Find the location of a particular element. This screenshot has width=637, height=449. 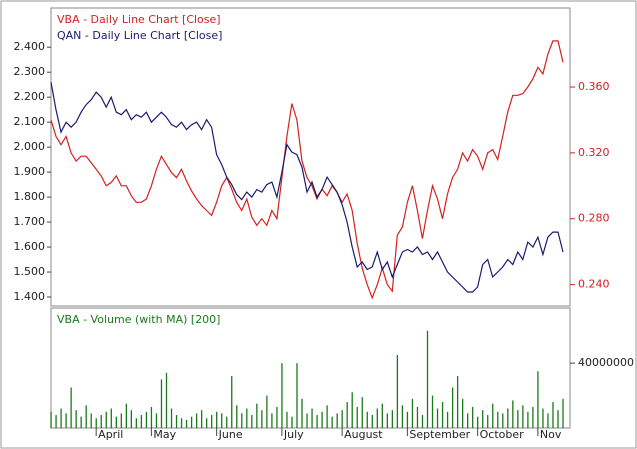

x-tick-label: July is located at coordinates (293, 434).